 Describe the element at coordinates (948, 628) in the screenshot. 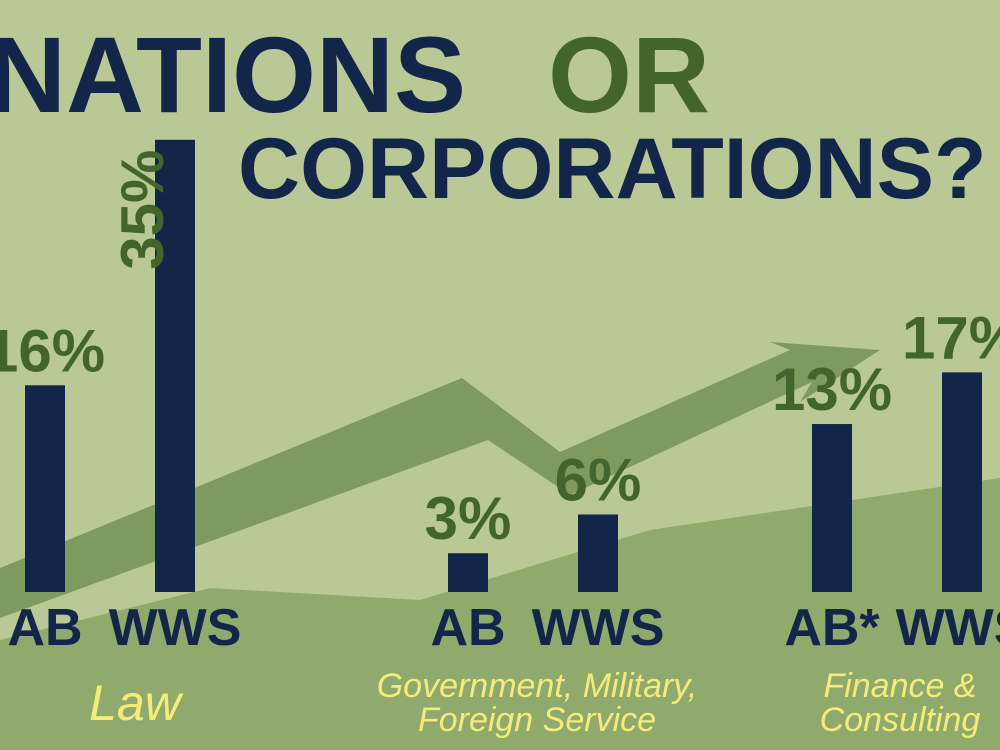

I see `tick-label-wws-3: WWS` at that location.